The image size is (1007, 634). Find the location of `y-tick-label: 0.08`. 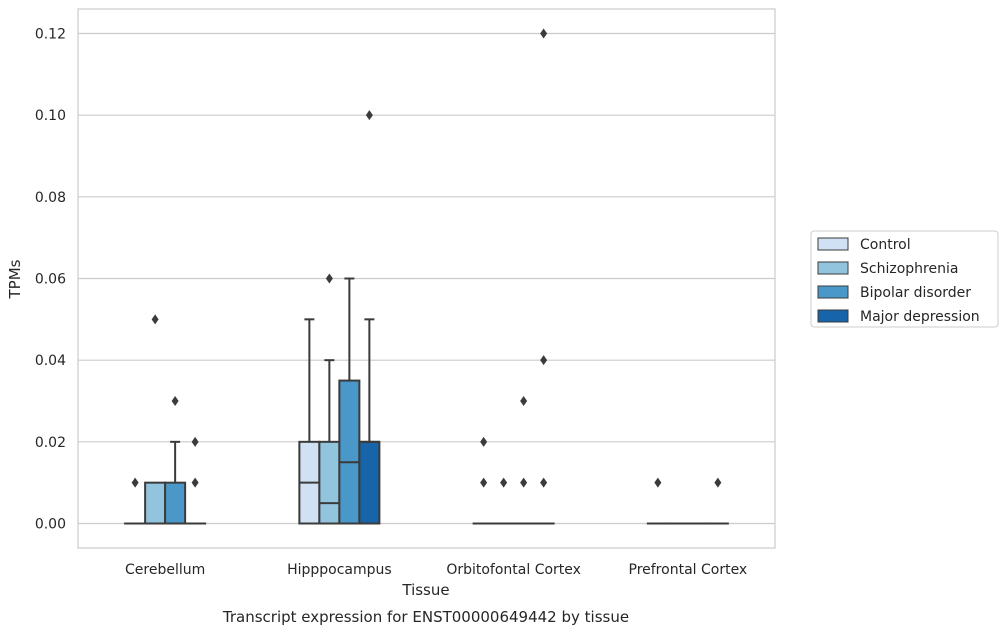

y-tick-label: 0.08 is located at coordinates (50, 198).